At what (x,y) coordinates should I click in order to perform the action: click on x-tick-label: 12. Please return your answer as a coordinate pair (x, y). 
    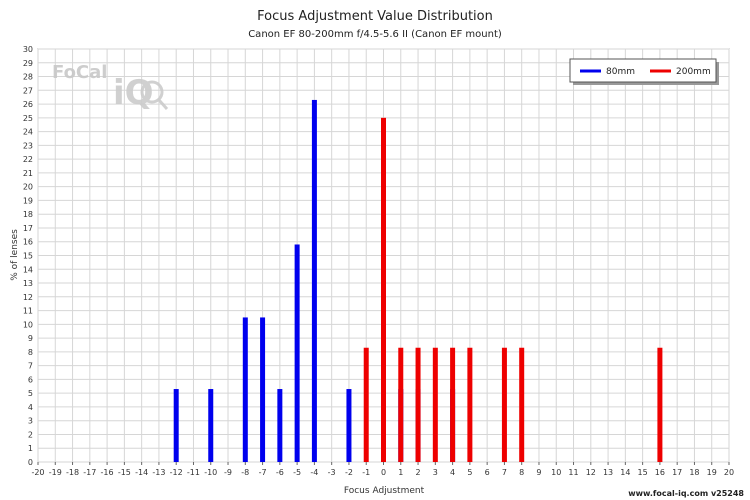
    Looking at the image, I should click on (591, 472).